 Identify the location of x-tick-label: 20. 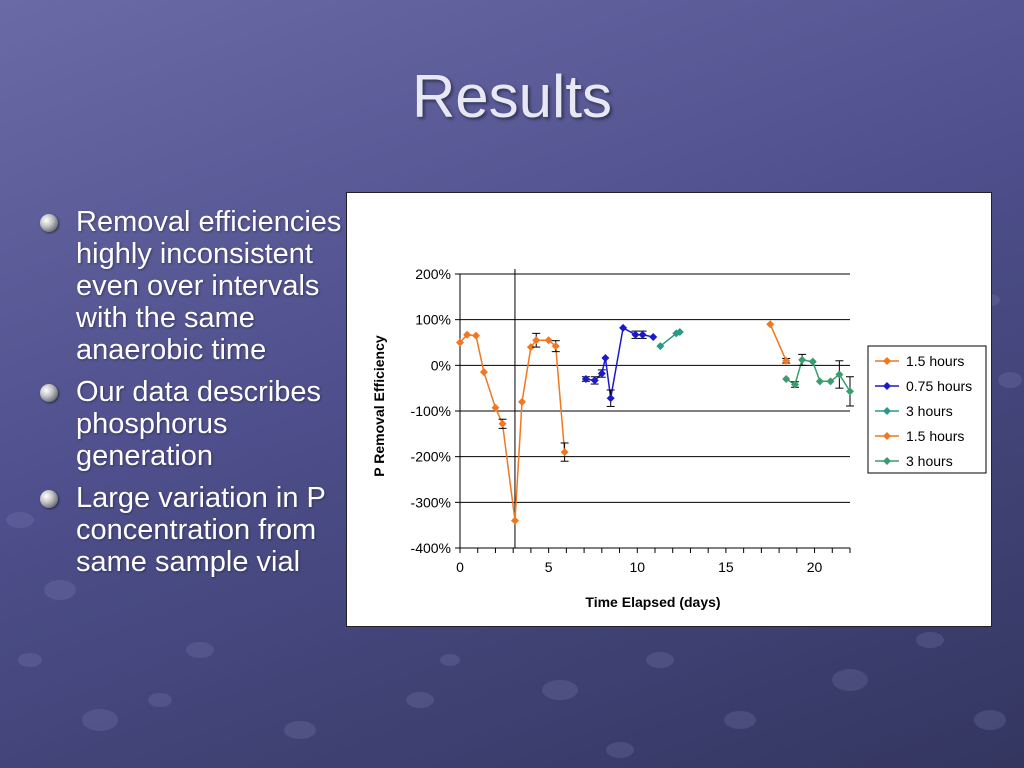
(815, 567).